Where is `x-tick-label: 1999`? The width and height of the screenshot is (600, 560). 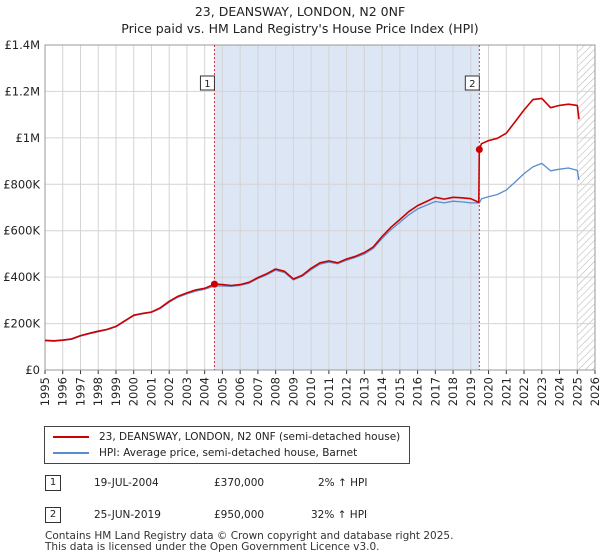 x-tick-label: 1999 is located at coordinates (116, 391).